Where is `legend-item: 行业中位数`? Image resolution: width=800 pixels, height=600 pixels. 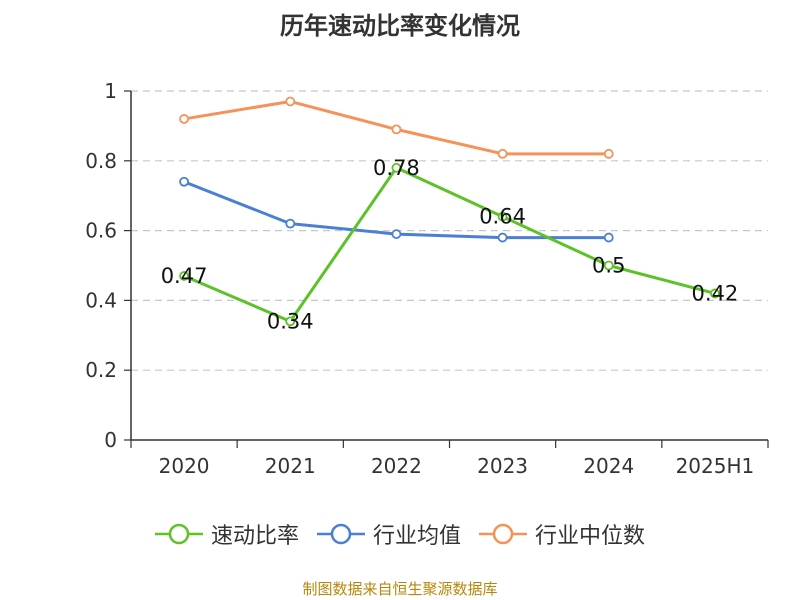 legend-item: 行业中位数 is located at coordinates (562, 534).